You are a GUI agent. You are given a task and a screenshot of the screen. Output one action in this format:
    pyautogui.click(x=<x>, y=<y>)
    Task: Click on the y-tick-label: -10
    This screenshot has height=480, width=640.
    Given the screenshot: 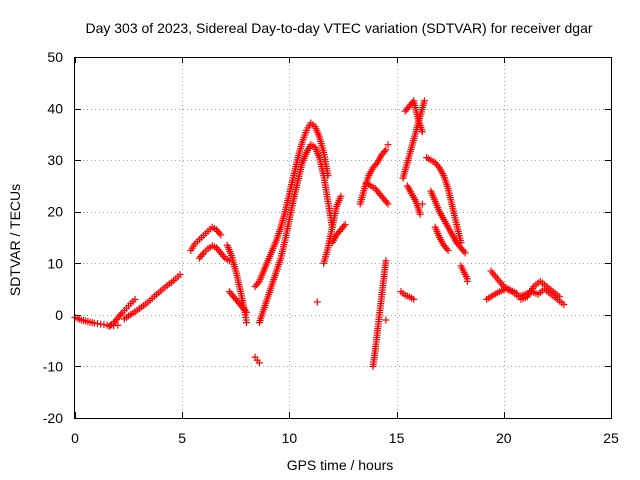 What is the action you would take?
    pyautogui.click(x=53, y=366)
    